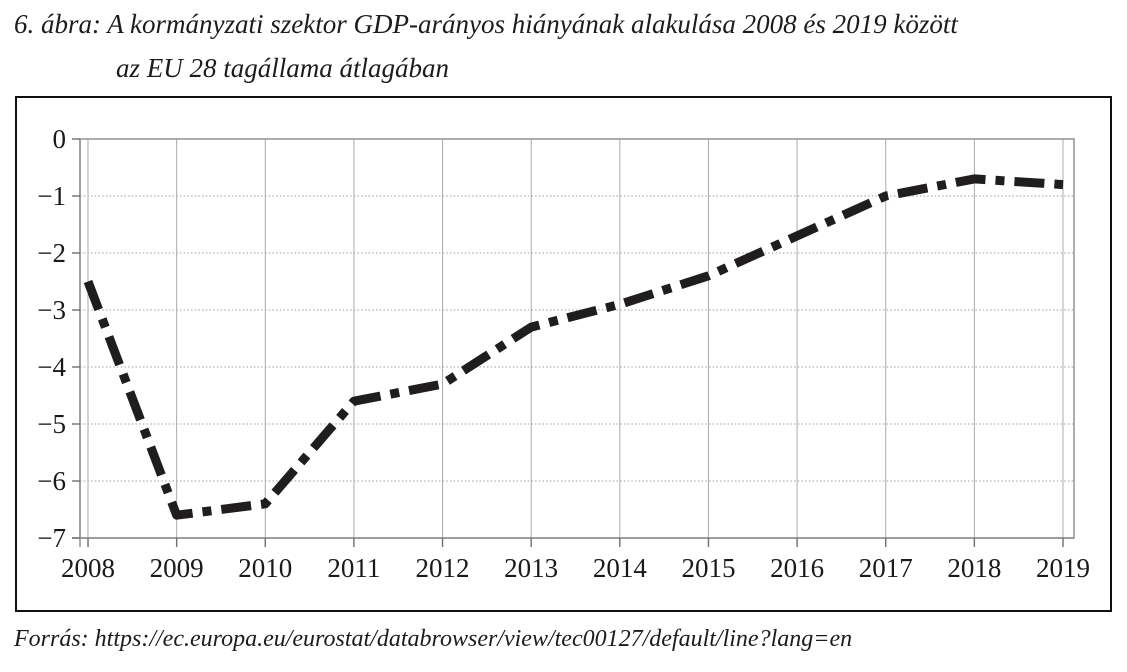 This screenshot has height=672, width=1127. Describe the element at coordinates (1063, 568) in the screenshot. I see `x-tick-label: 2019` at that location.